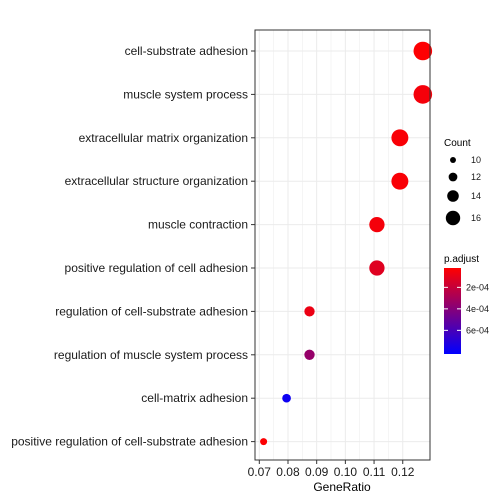 This screenshot has height=500, width=500. I want to click on p-adjust-legend-title: p.adjust, so click(461, 259).